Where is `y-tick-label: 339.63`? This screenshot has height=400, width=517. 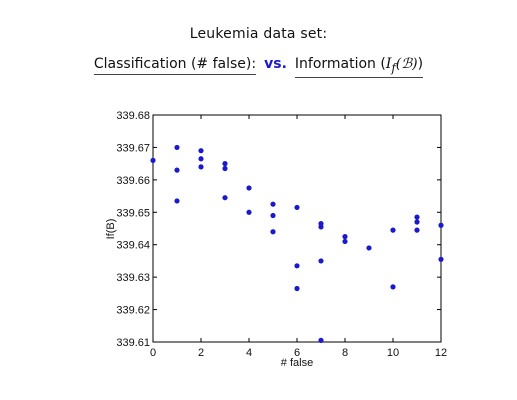 y-tick-label: 339.63 is located at coordinates (133, 278).